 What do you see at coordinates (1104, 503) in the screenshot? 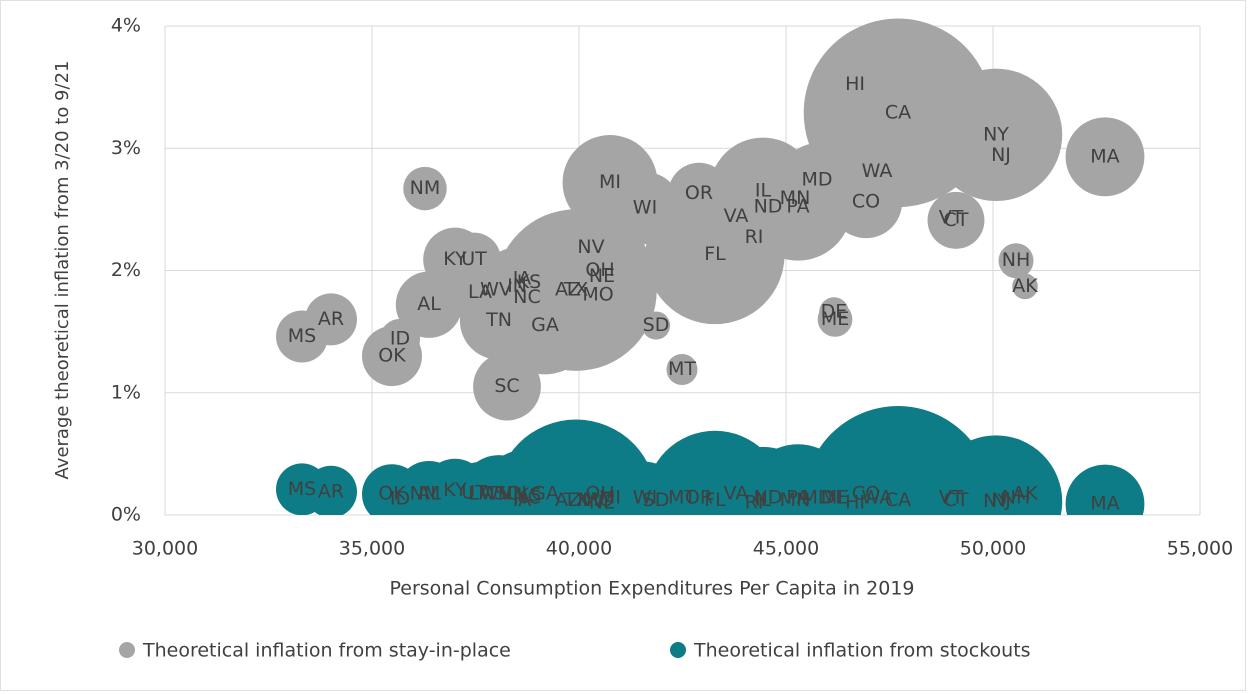
I see `bubble-label: MA` at bounding box center [1104, 503].